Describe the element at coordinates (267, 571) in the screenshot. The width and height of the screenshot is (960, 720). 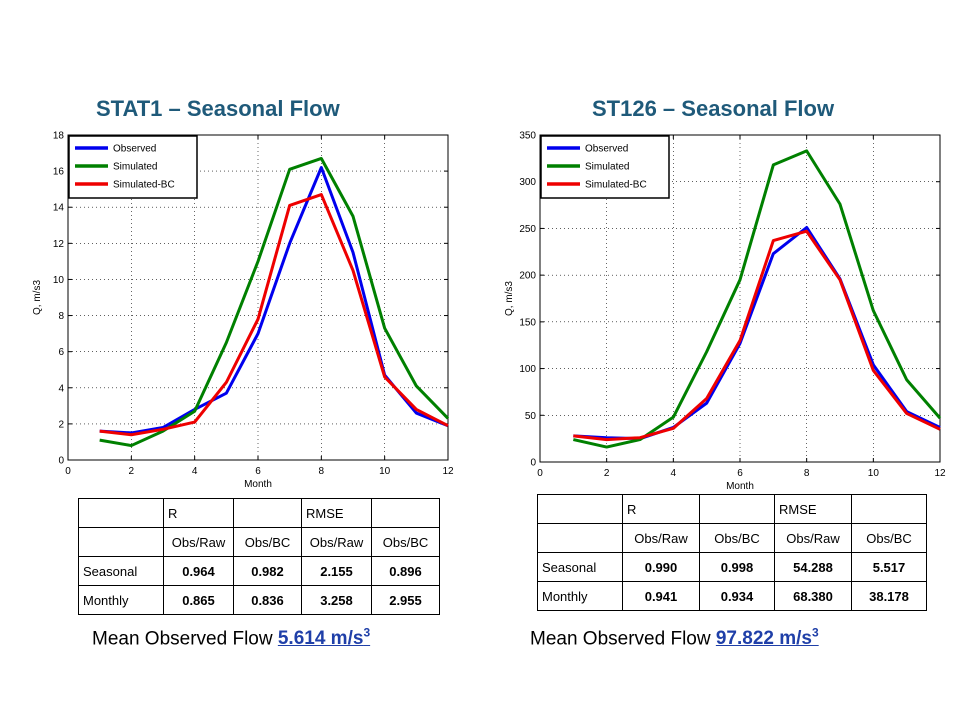
I see `table-cell: 0.982` at that location.